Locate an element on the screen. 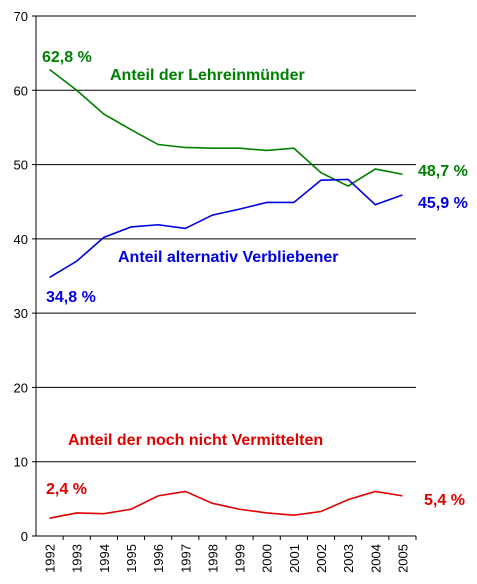  x-tick-label: 1995 is located at coordinates (131, 558).